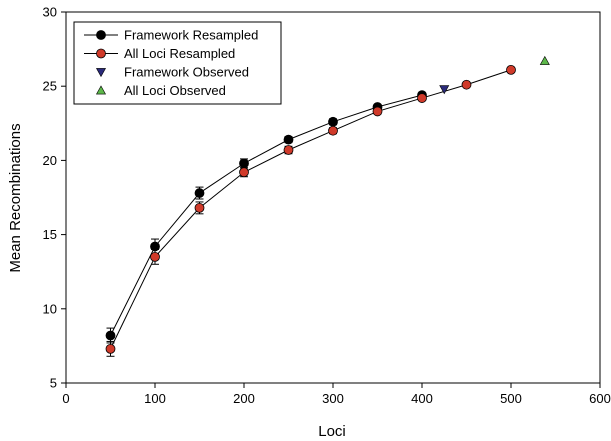  I want to click on legend-label-framework-resampled: Framework Resampled, so click(191, 35).